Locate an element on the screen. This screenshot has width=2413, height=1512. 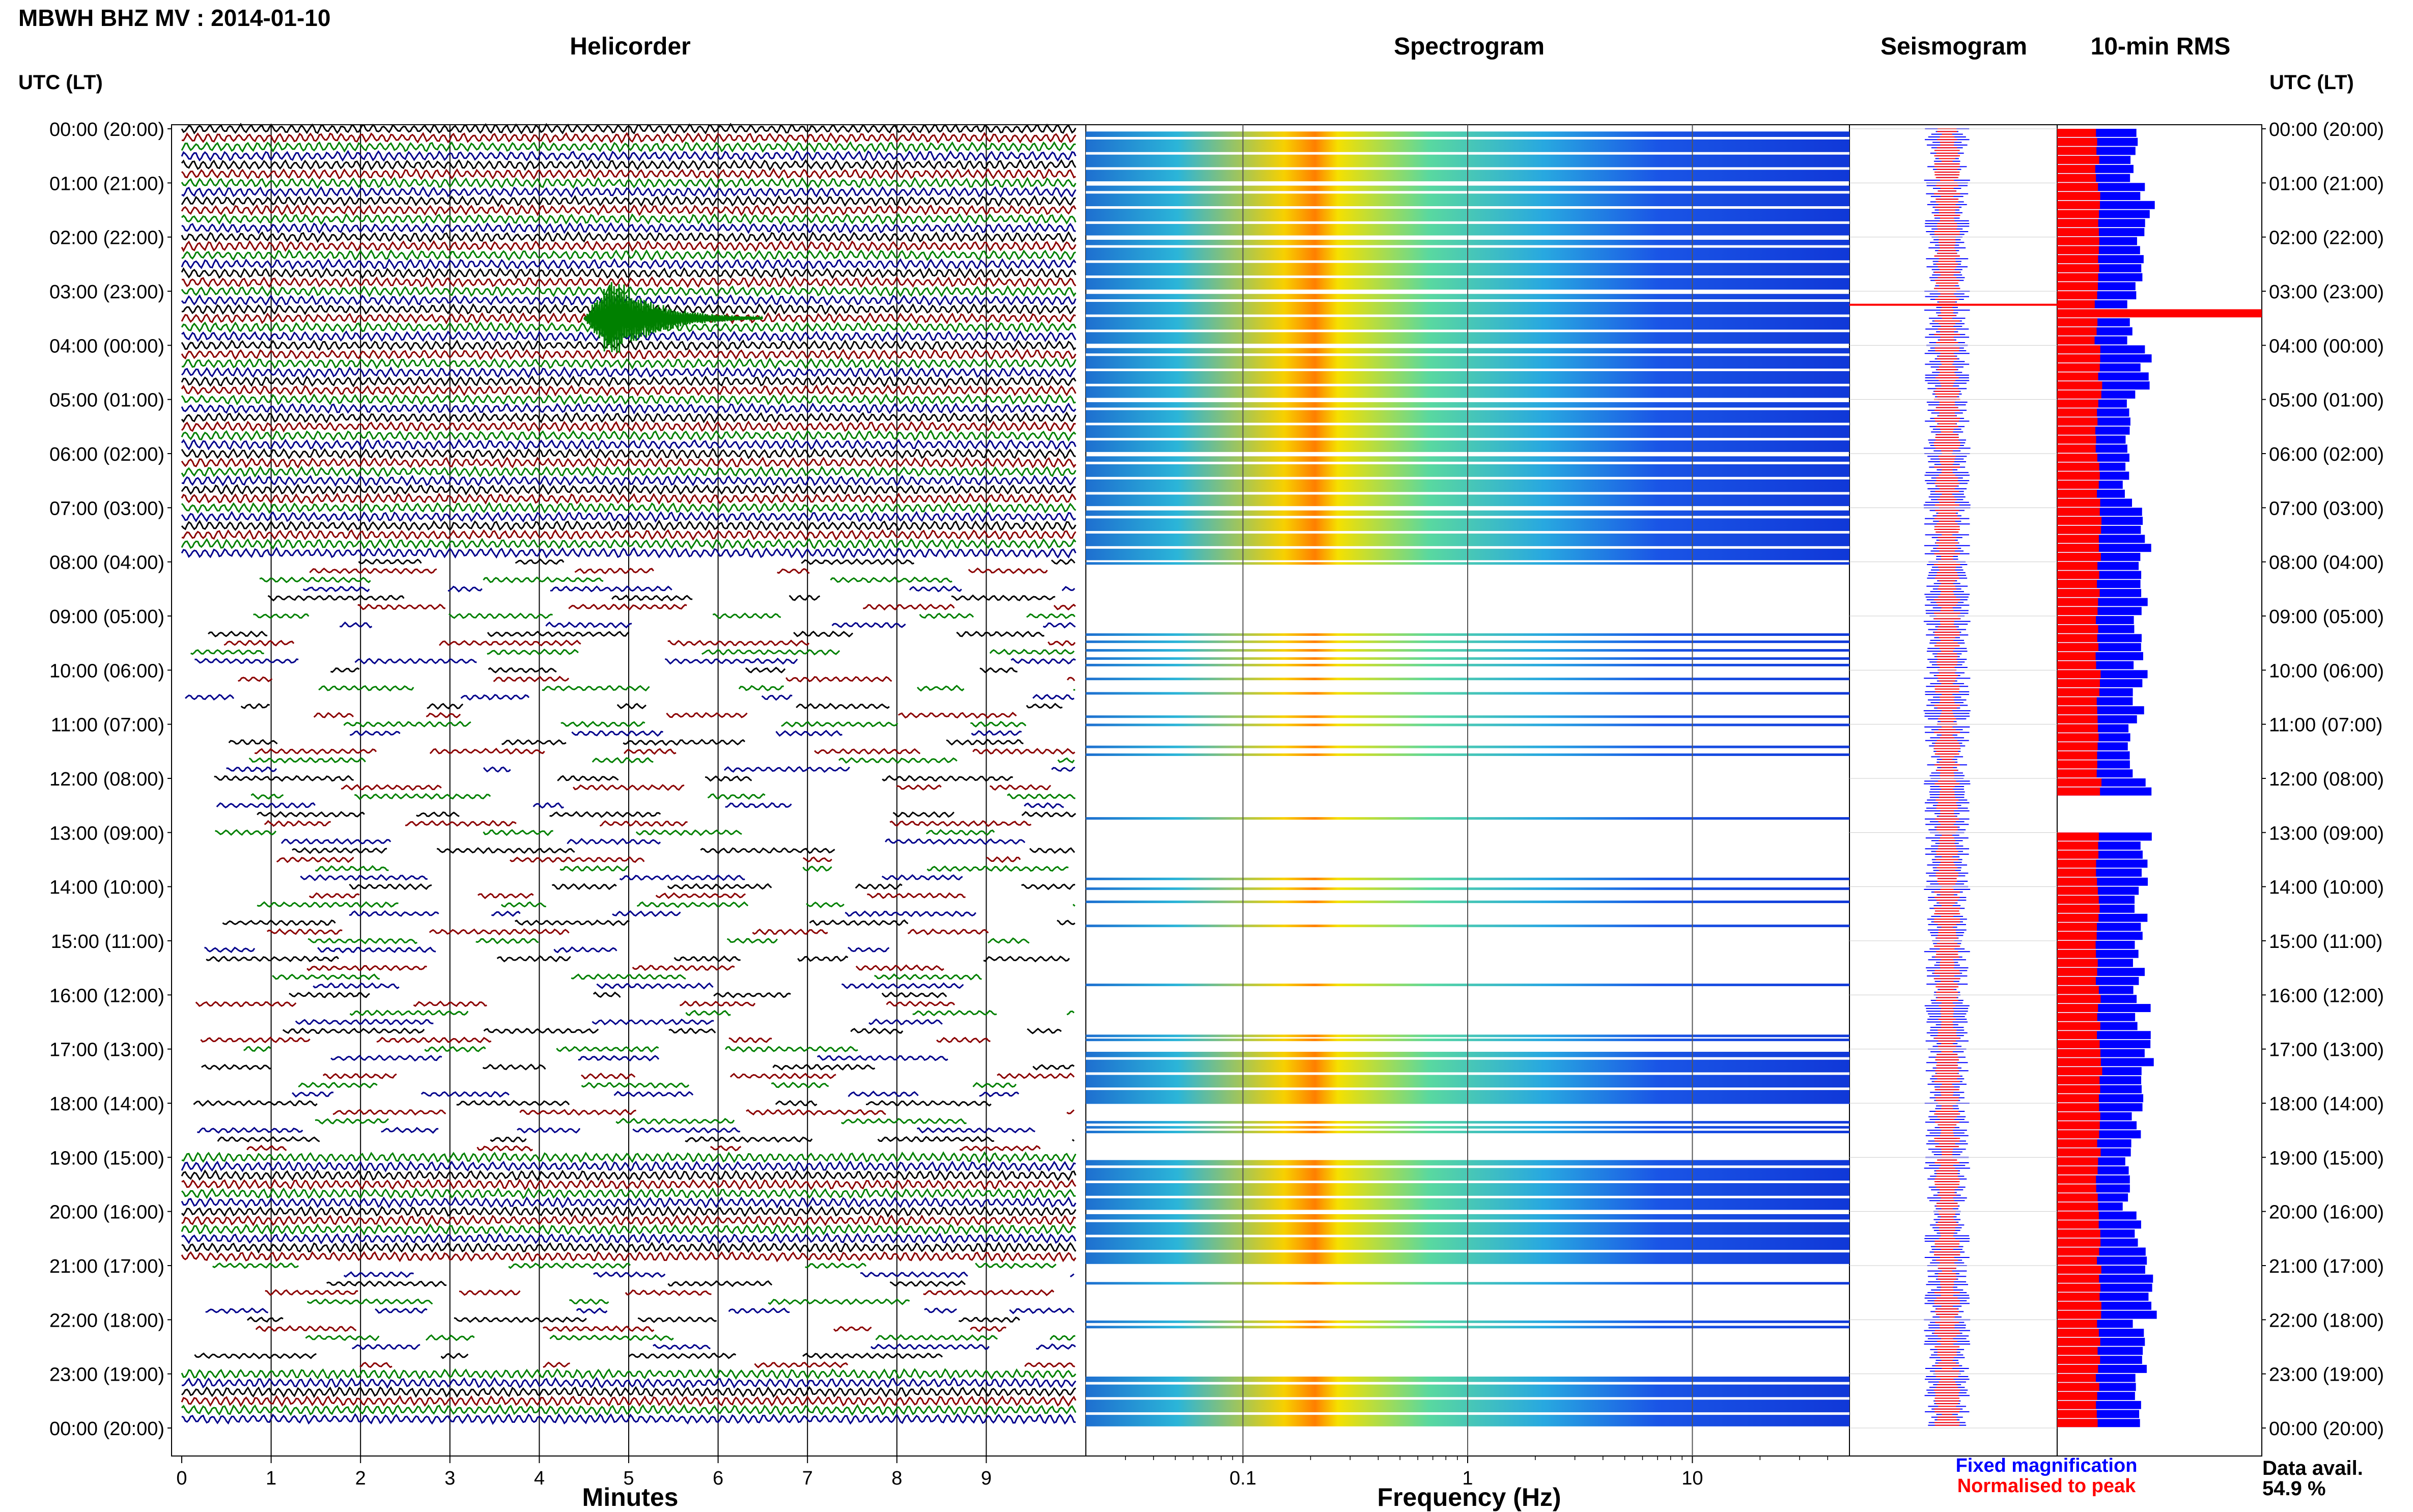
left-hour-tick-label: 19:00 (15:00) is located at coordinates (106, 1158).